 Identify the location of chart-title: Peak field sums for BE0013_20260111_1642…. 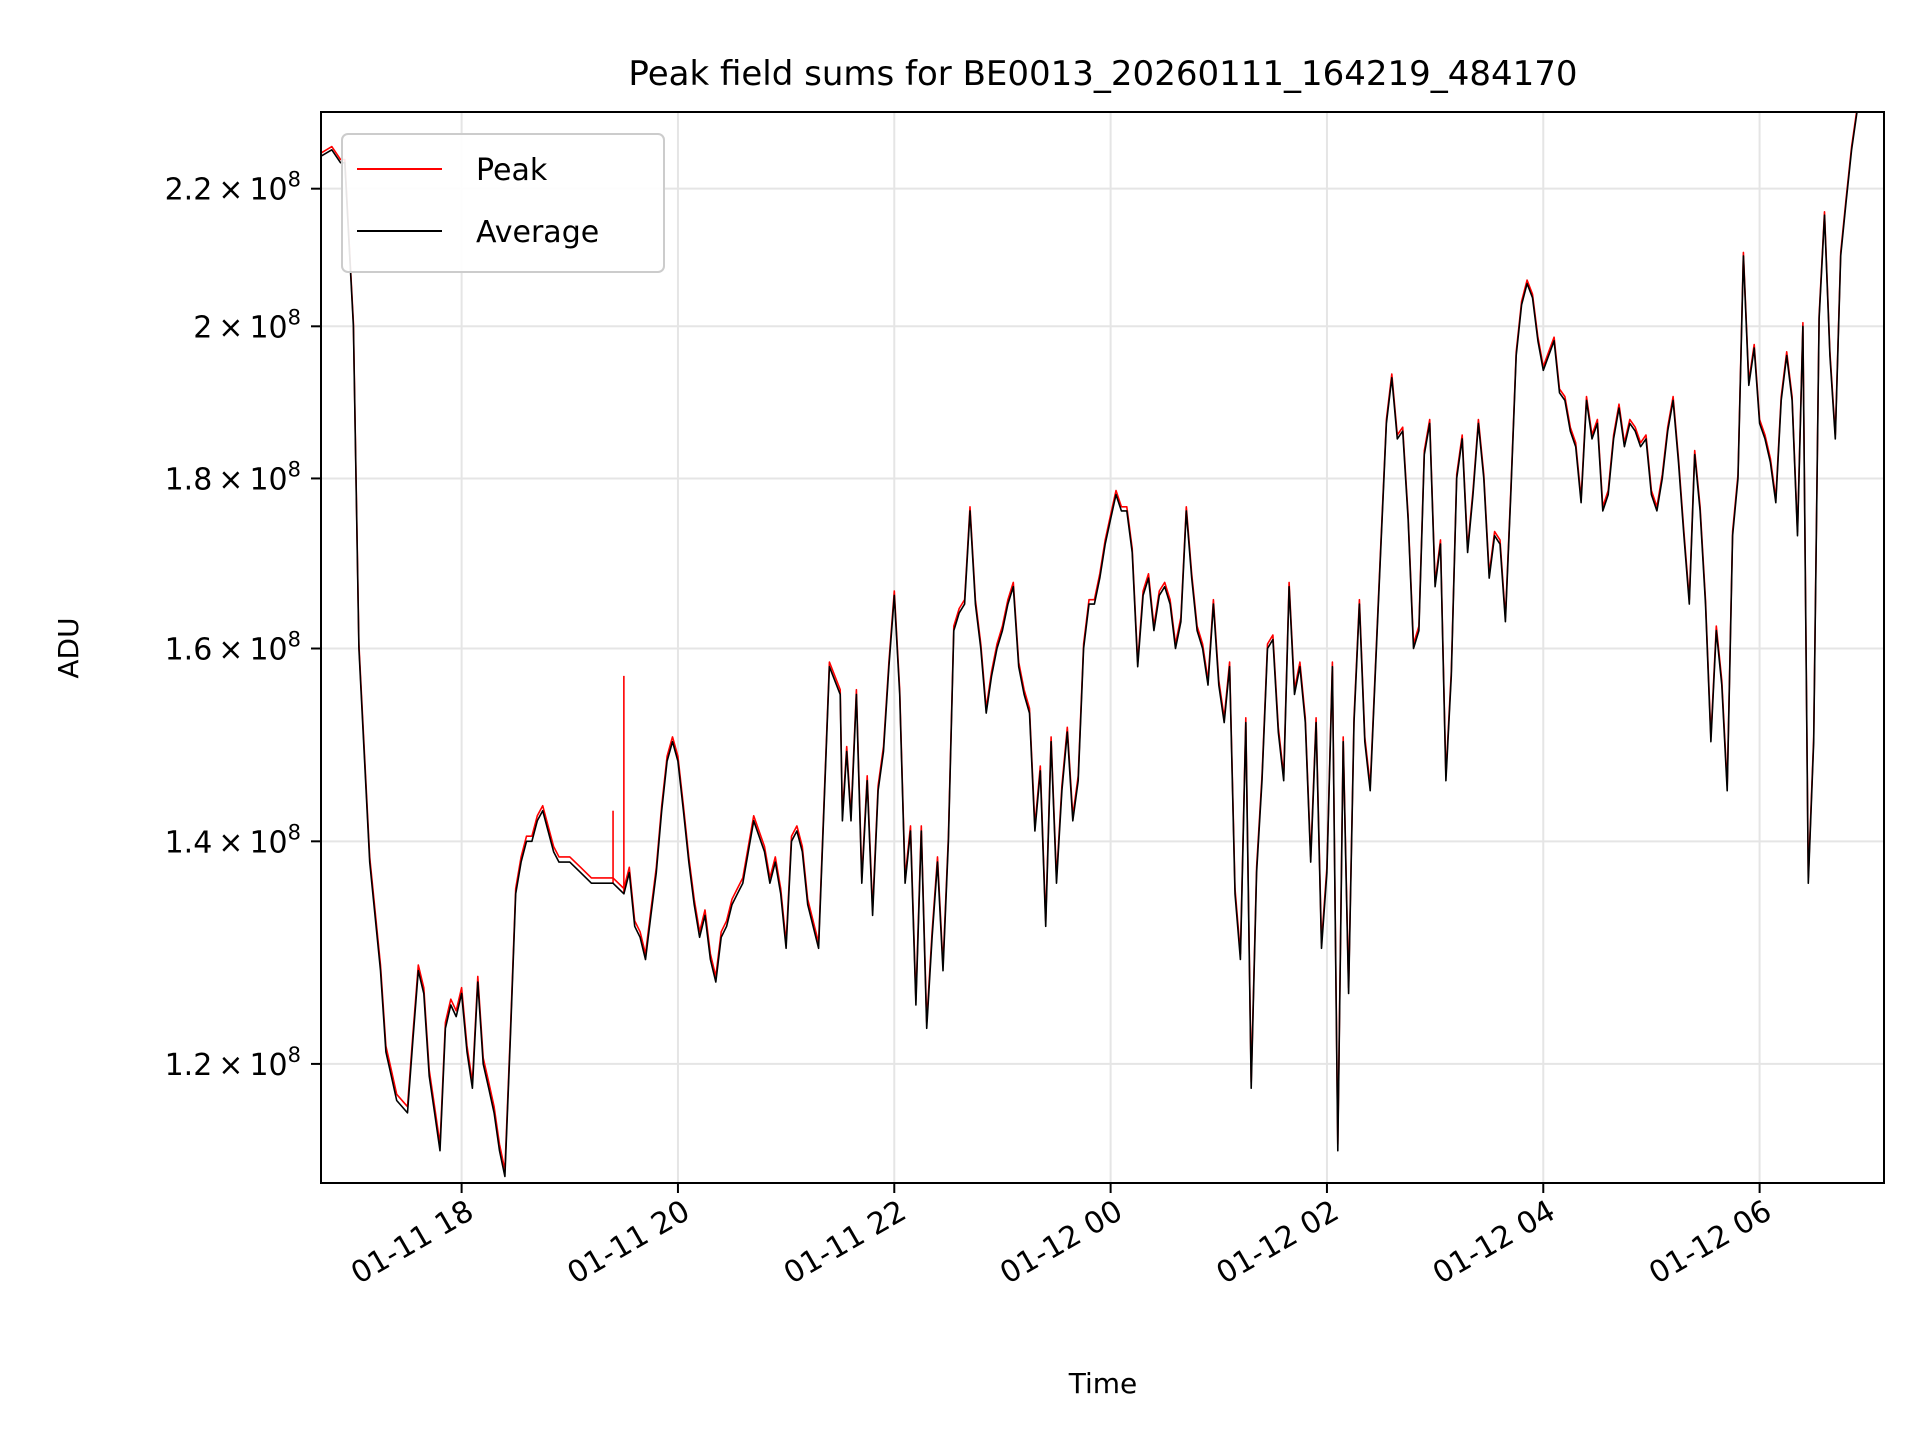
(1102, 74).